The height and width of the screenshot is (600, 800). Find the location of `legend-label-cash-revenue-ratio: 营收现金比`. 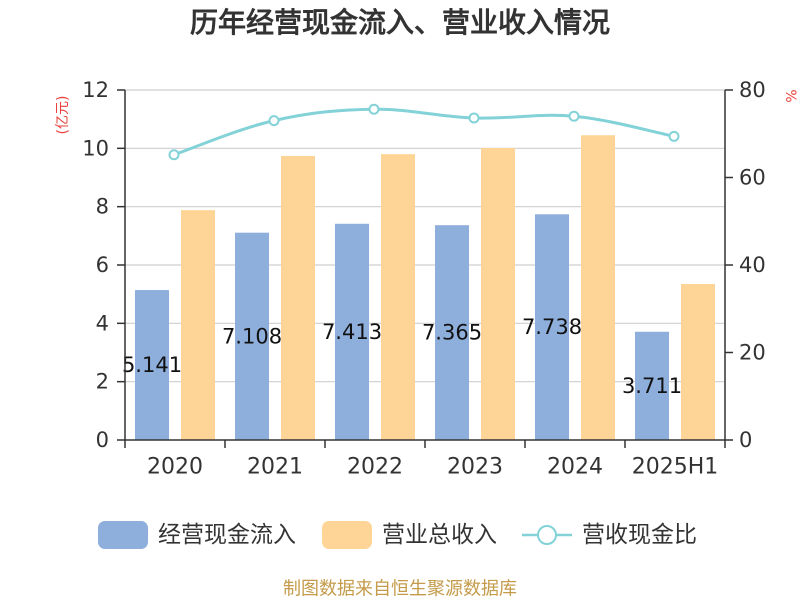

legend-label-cash-revenue-ratio: 营收现金比 is located at coordinates (639, 535).